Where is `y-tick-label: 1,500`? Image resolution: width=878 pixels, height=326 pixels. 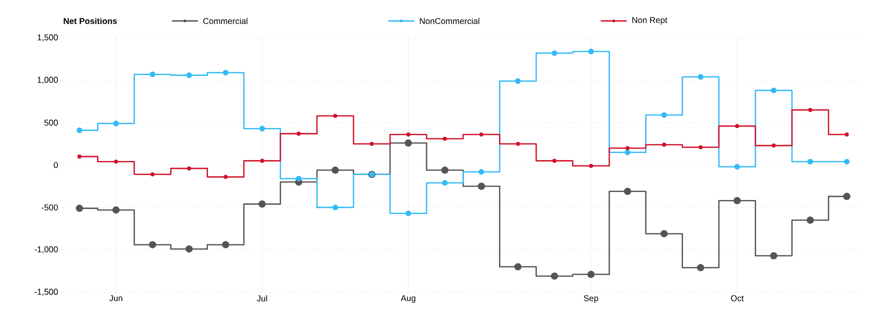
y-tick-label: 1,500 is located at coordinates (48, 38).